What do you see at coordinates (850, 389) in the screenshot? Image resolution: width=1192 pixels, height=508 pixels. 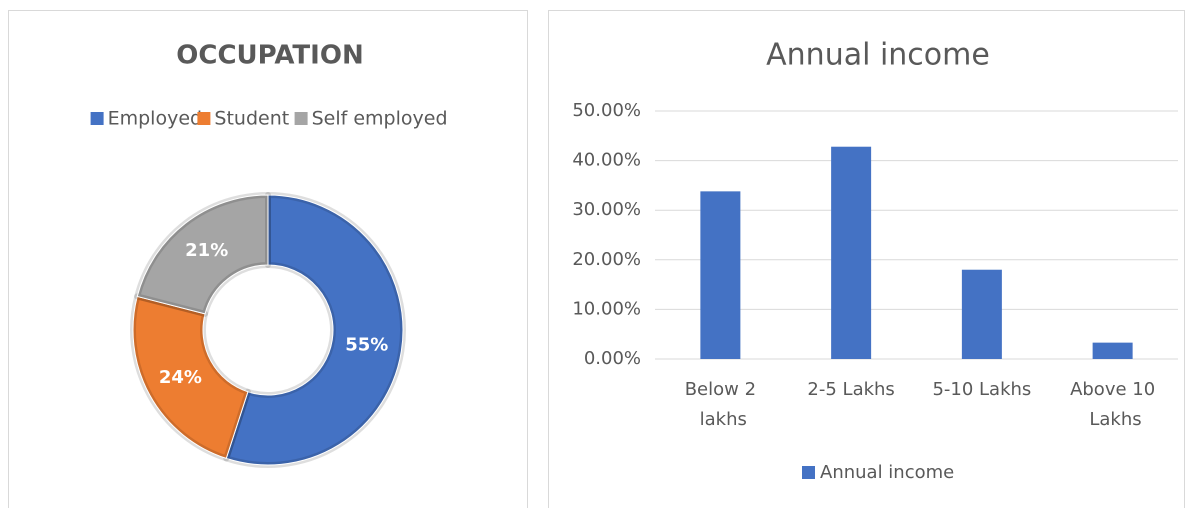 I see `x-tick-label: 2-5 Lakhs` at bounding box center [850, 389].